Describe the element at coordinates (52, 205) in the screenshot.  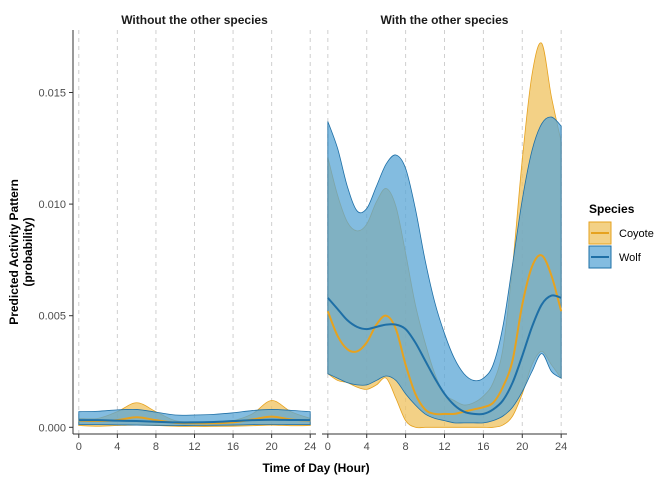
I see `y-tick-label: 0.010` at that location.